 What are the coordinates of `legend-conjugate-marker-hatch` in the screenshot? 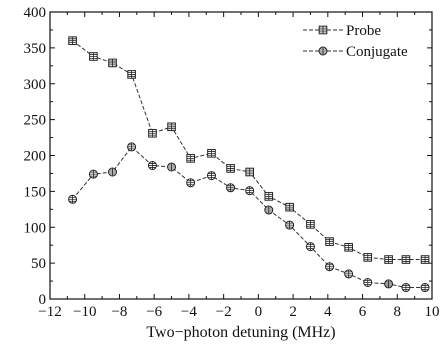 It's located at (323, 51).